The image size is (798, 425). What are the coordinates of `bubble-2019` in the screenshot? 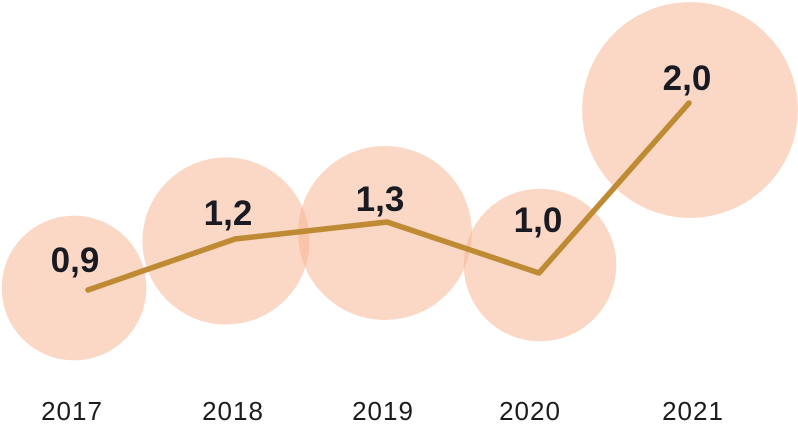 It's located at (385, 233).